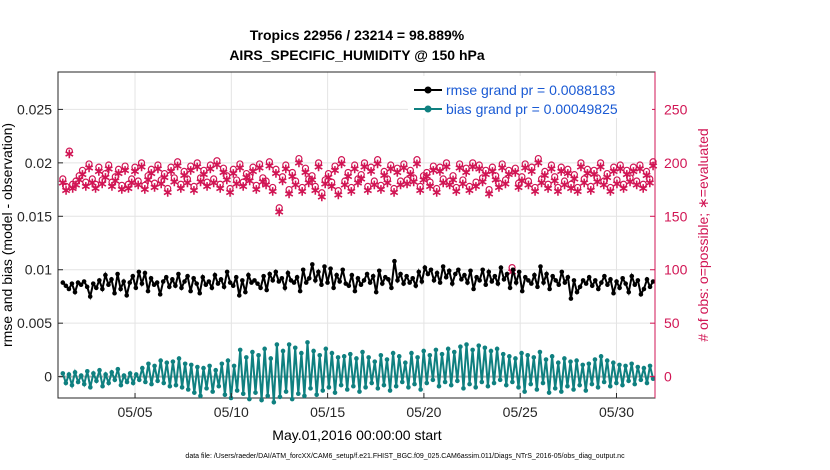  Describe the element at coordinates (423, 412) in the screenshot. I see `x-tick-label: 05/20` at that location.